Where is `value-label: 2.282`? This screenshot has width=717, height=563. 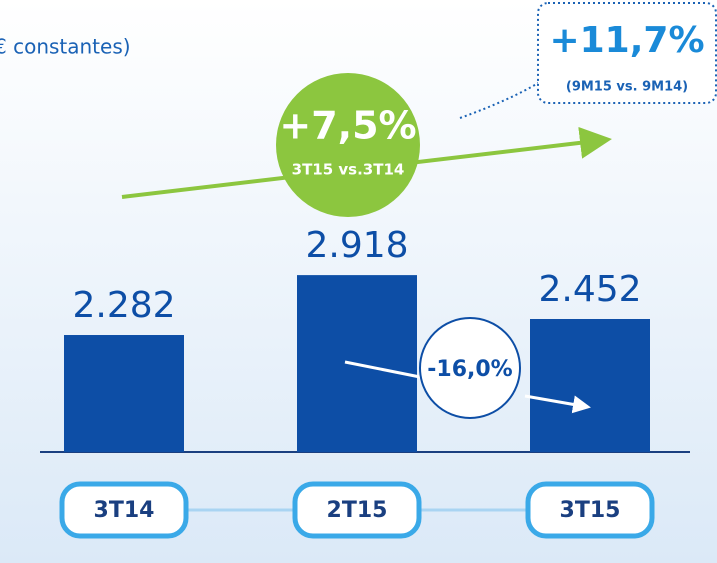
value-label: 2.282 is located at coordinates (123, 305).